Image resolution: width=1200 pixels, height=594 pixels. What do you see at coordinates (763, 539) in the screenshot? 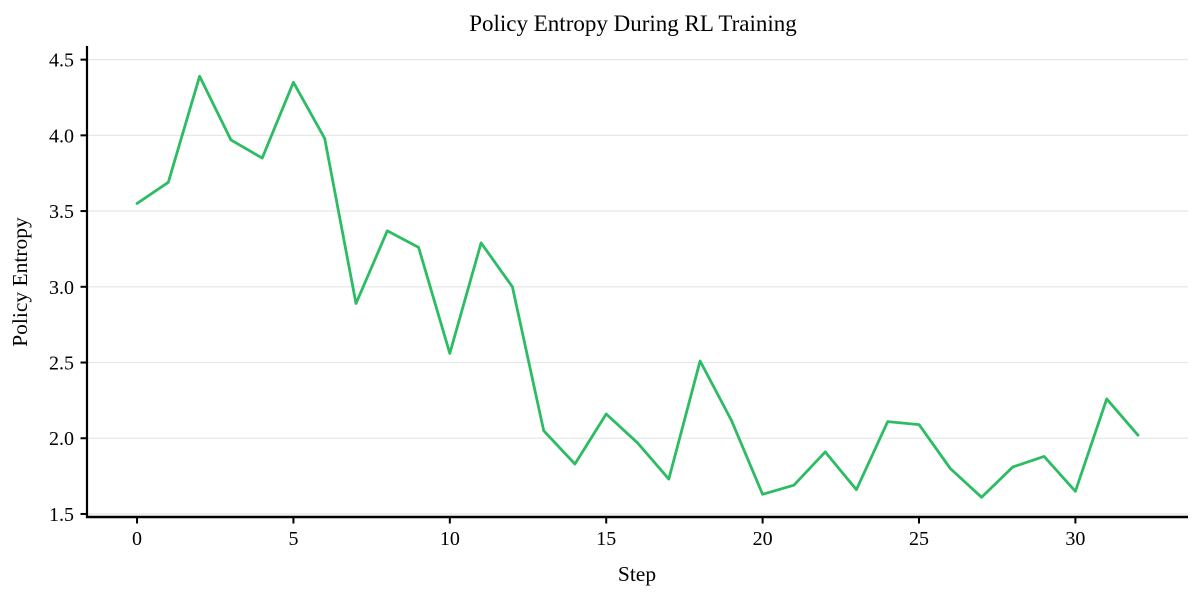
I see `x-tick-label: 20` at bounding box center [763, 539].